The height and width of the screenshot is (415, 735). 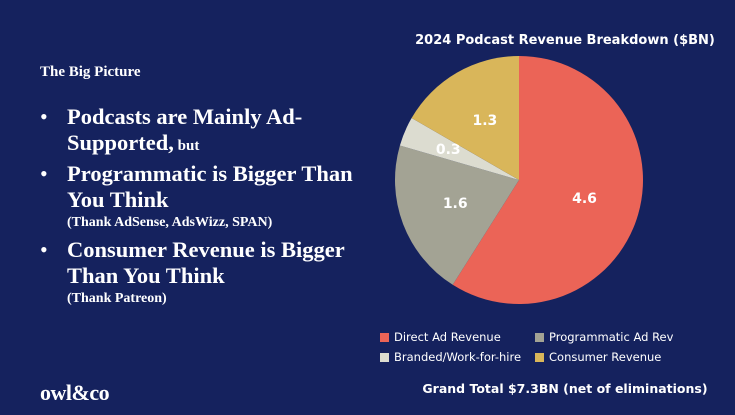 I want to click on legend-label: Direct Ad Revenue, so click(x=447, y=337).